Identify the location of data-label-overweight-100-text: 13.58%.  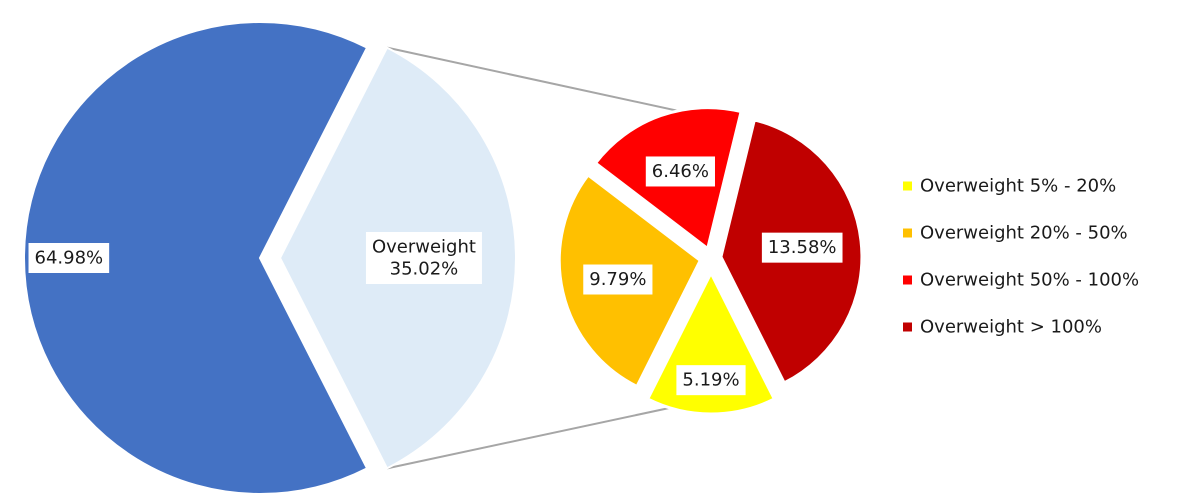
(802, 247).